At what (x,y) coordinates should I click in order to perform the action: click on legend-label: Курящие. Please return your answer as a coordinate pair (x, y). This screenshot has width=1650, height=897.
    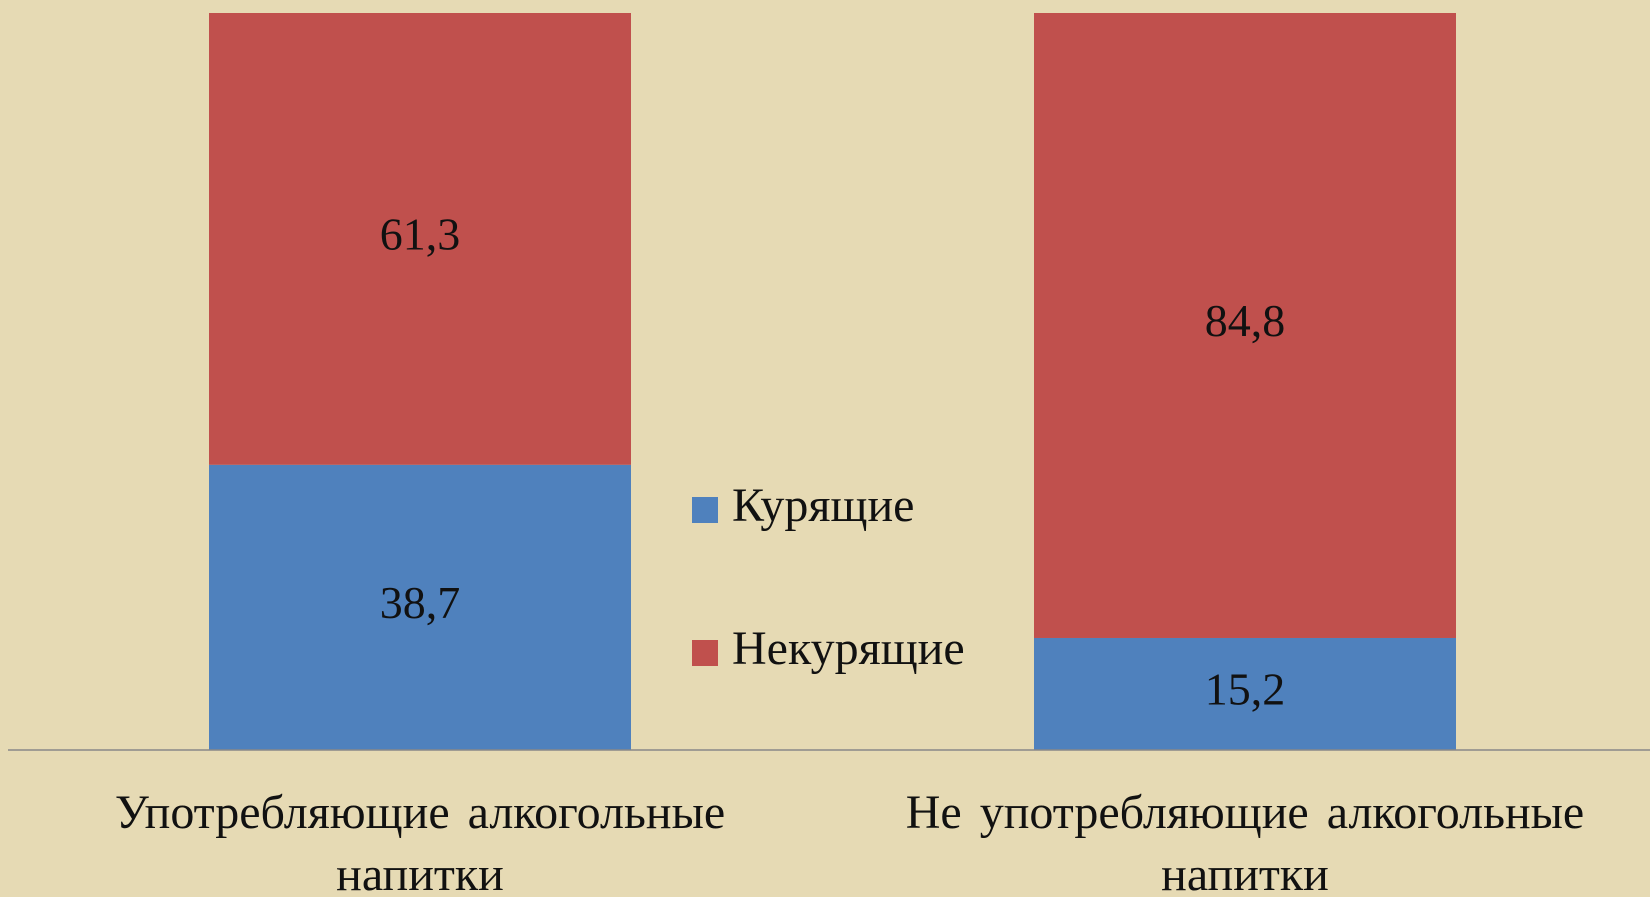
    Looking at the image, I should click on (823, 505).